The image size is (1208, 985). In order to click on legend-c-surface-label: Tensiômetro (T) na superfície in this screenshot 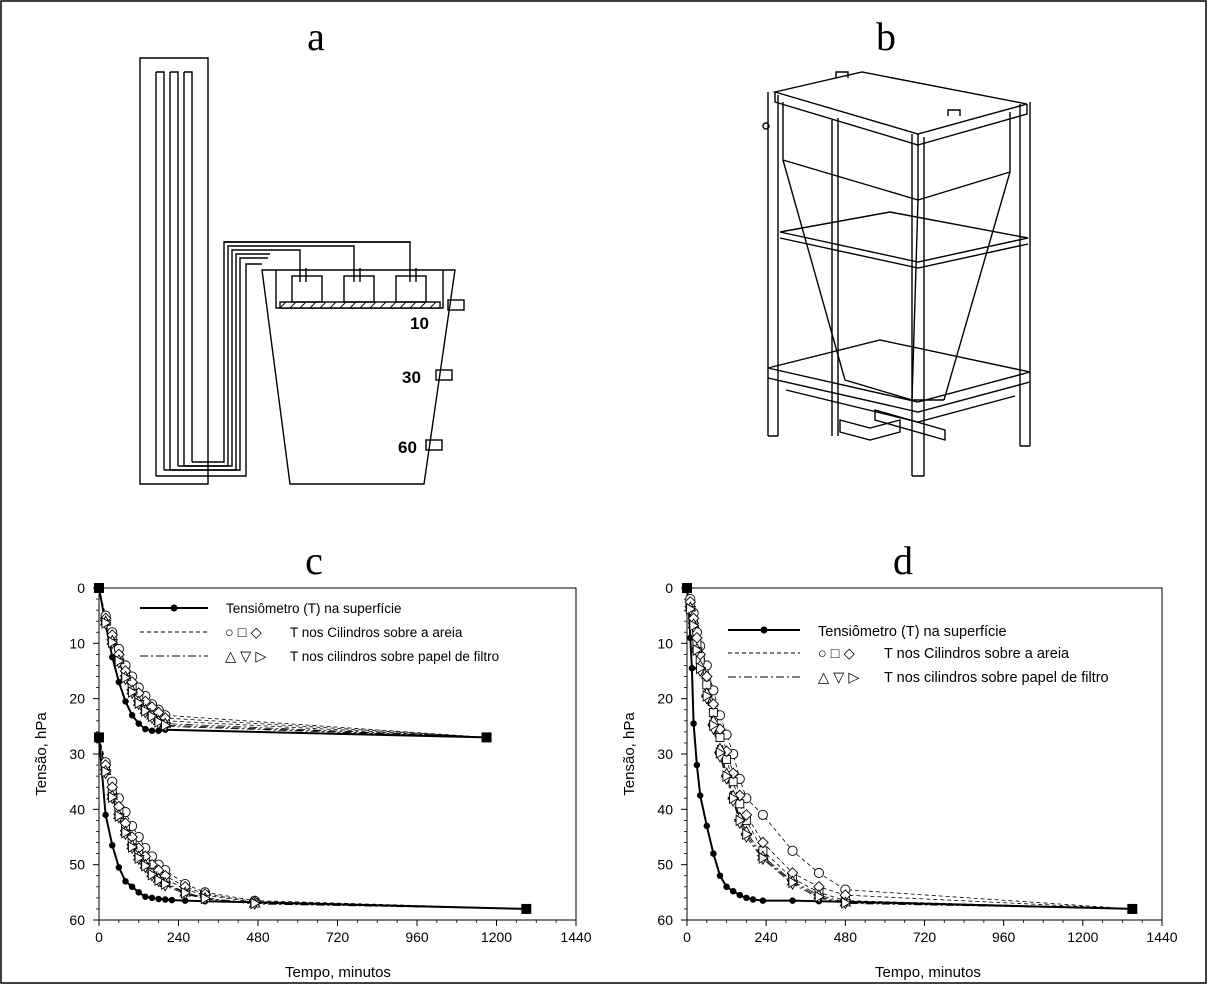, I will do `click(314, 608)`.